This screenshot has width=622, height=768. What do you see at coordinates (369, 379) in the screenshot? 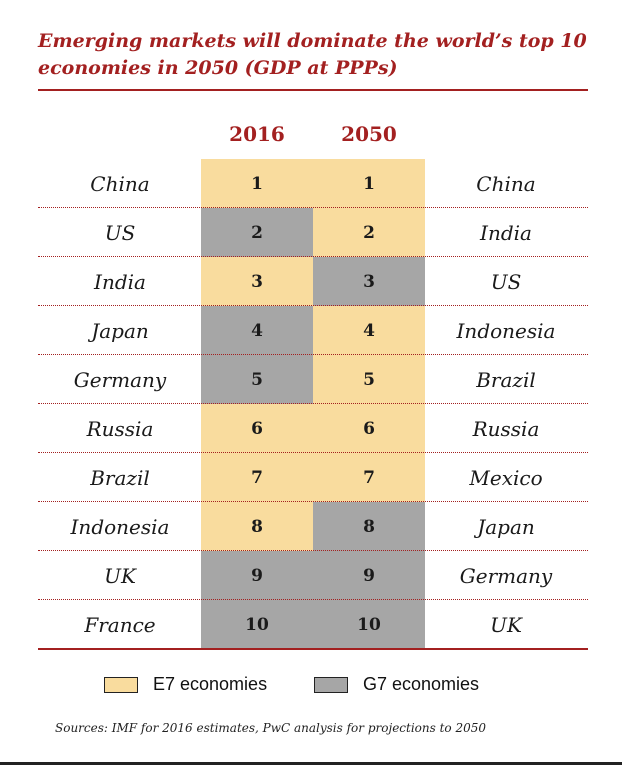
I see `rank-cell-2050: 5` at bounding box center [369, 379].